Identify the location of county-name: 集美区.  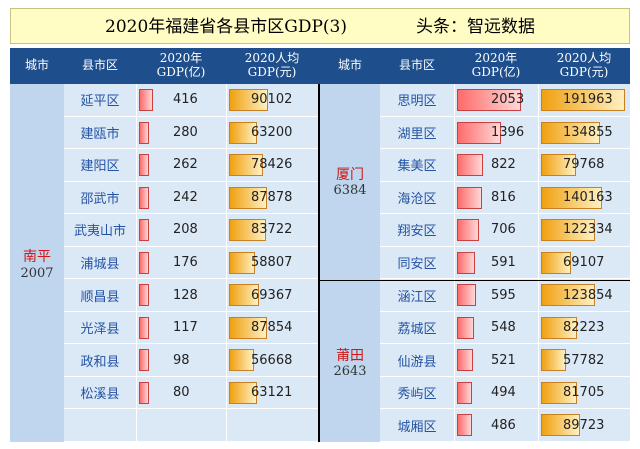
(417, 165).